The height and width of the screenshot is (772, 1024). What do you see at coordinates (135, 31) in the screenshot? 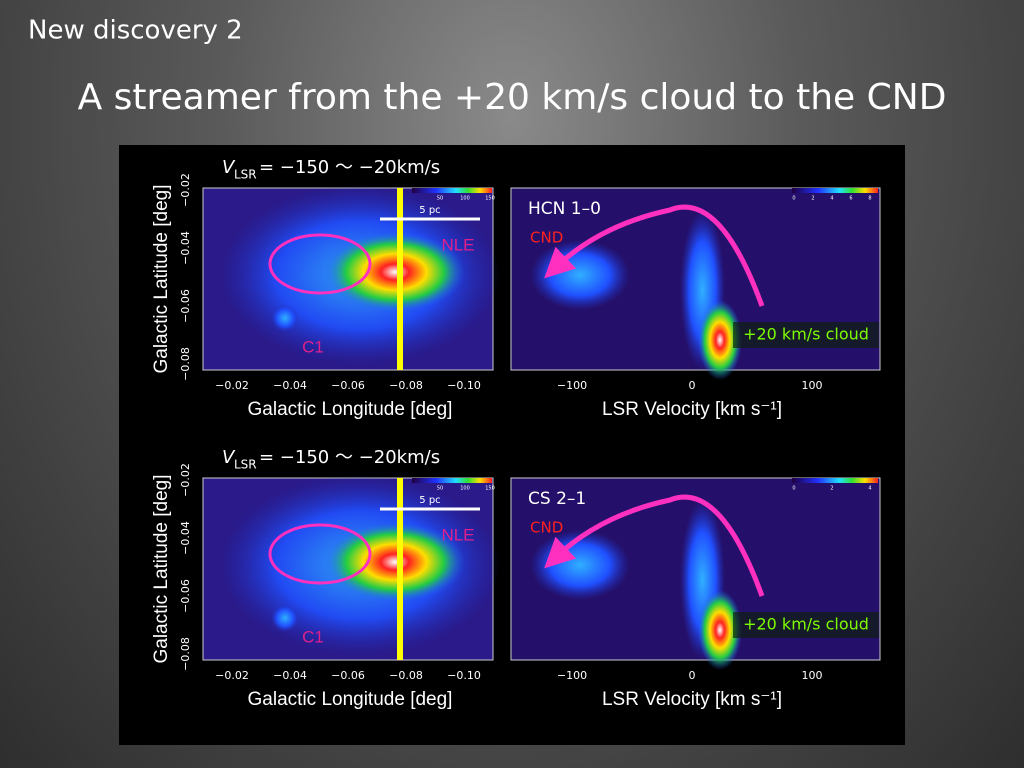
I see `slide-label: New discovery 2` at bounding box center [135, 31].